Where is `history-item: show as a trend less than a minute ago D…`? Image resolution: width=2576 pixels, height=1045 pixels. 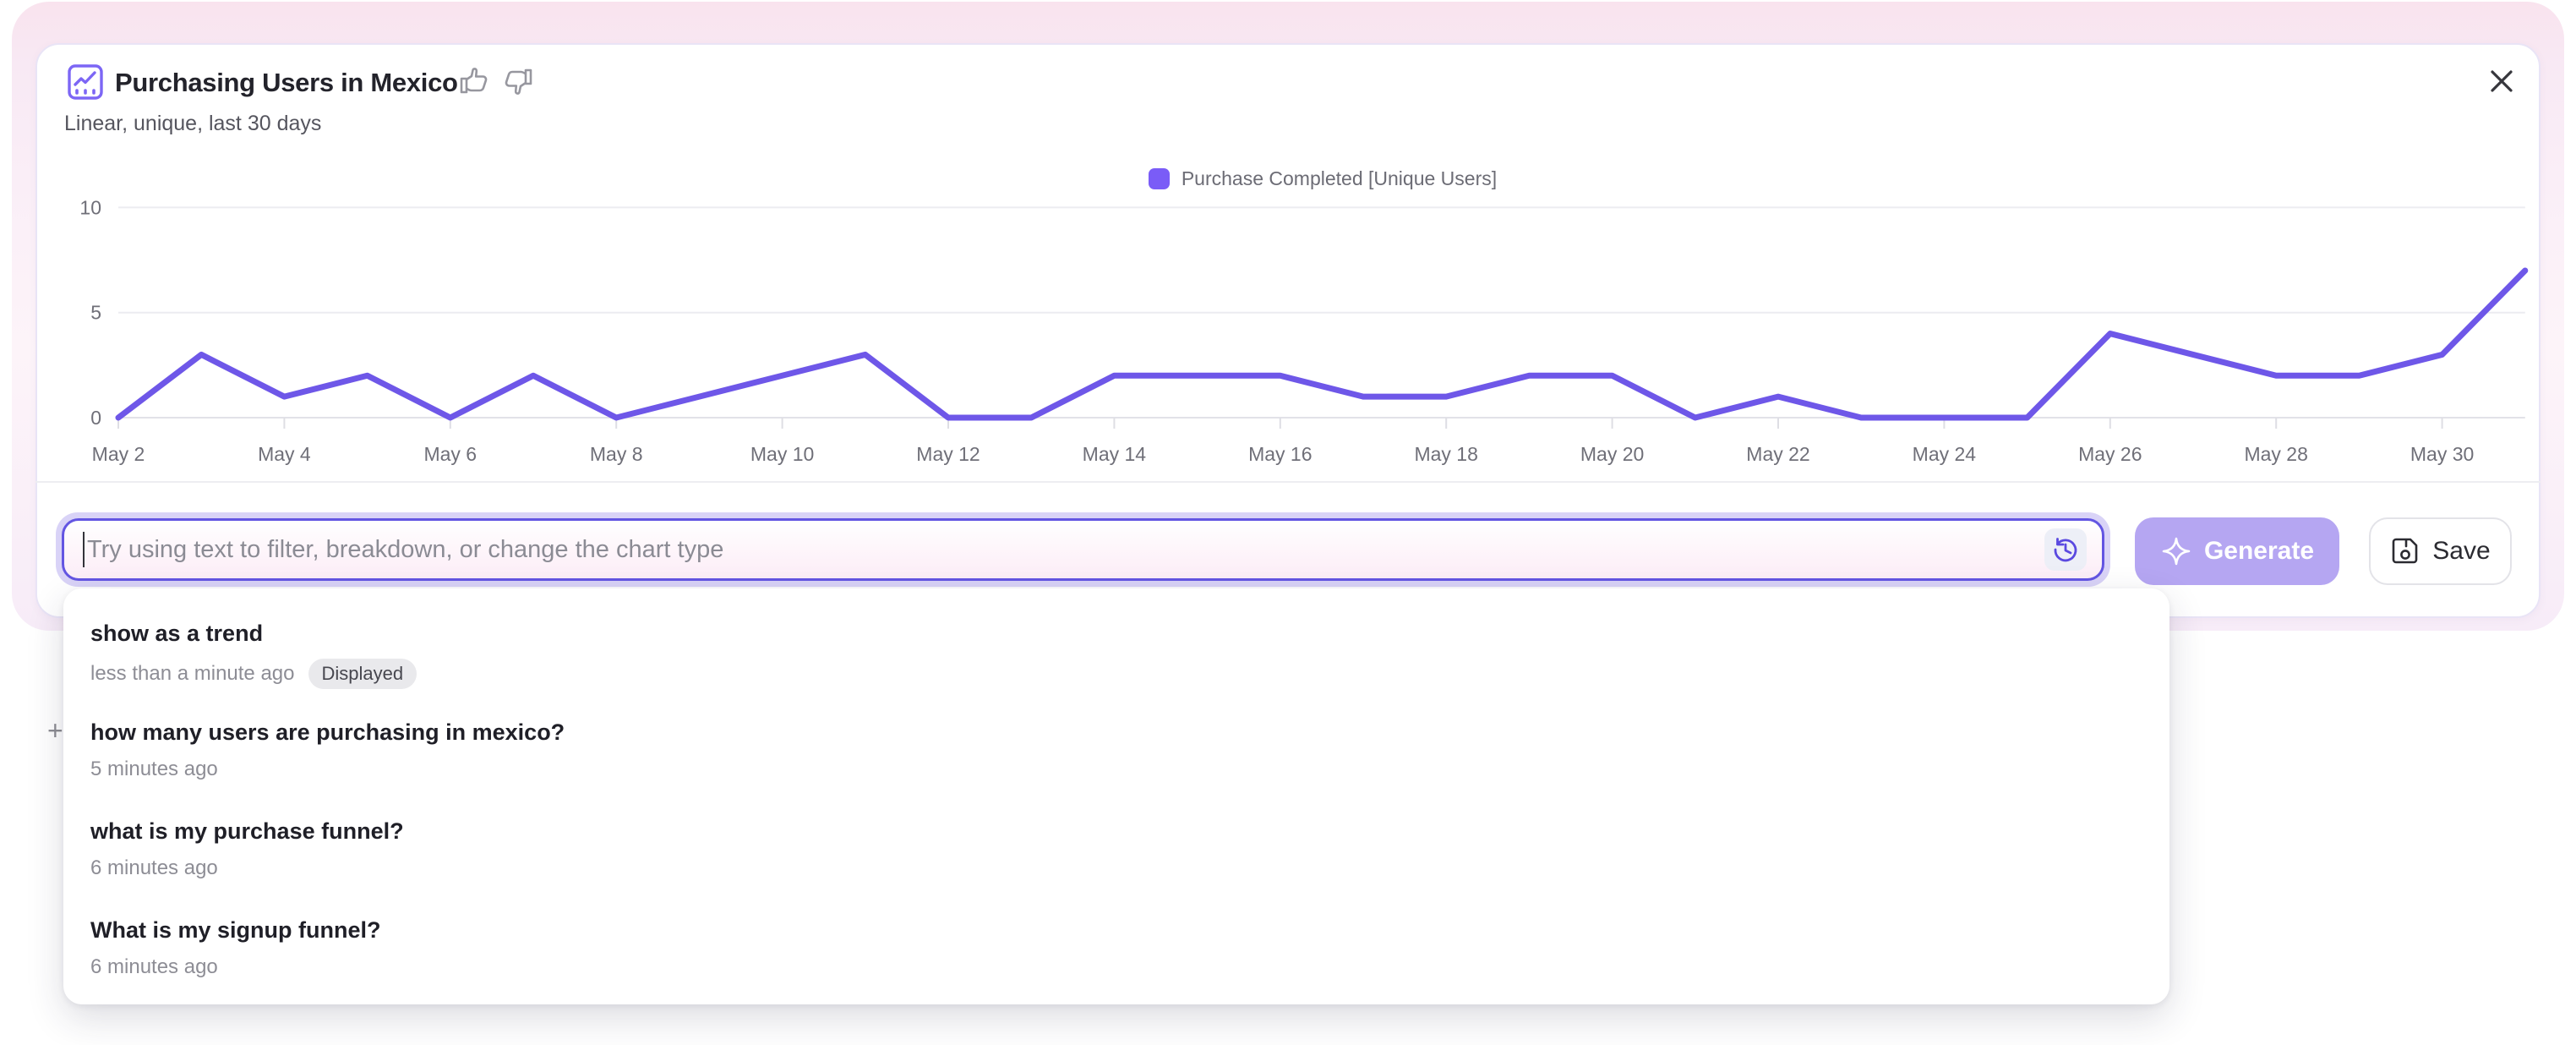
history-item: show as a trend less than a minute ago D… is located at coordinates (1116, 655).